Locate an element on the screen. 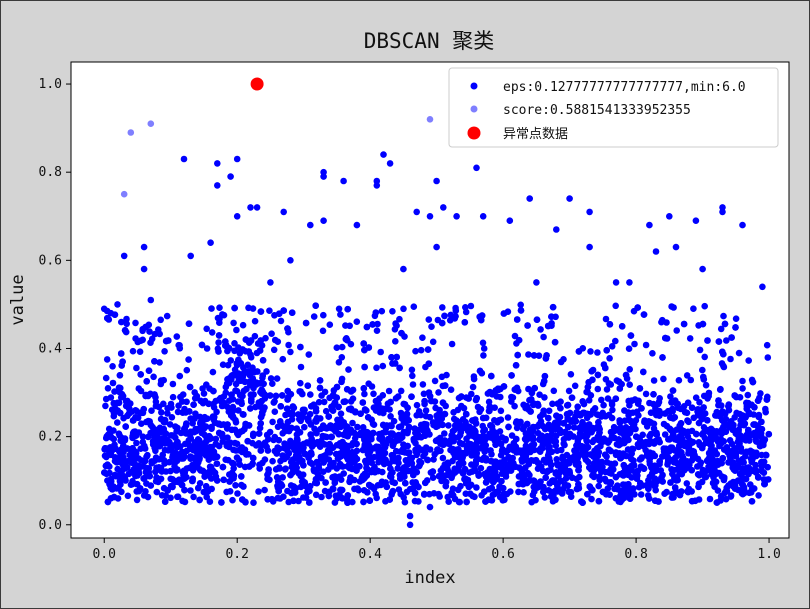 The height and width of the screenshot is (609, 810). y-tick-label: 0.6 is located at coordinates (50, 260).